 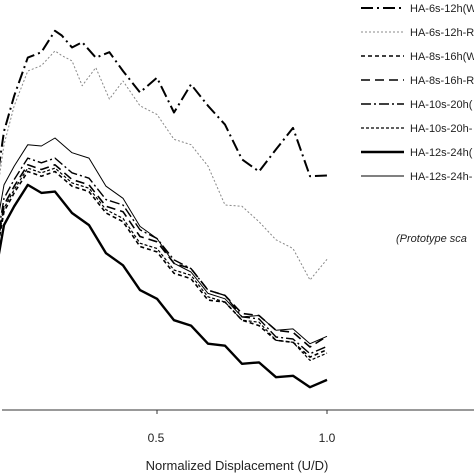 What do you see at coordinates (238, 441) in the screenshot?
I see `x-axis: 0.5 1.0 Normalized Displacement (U/D)` at bounding box center [238, 441].